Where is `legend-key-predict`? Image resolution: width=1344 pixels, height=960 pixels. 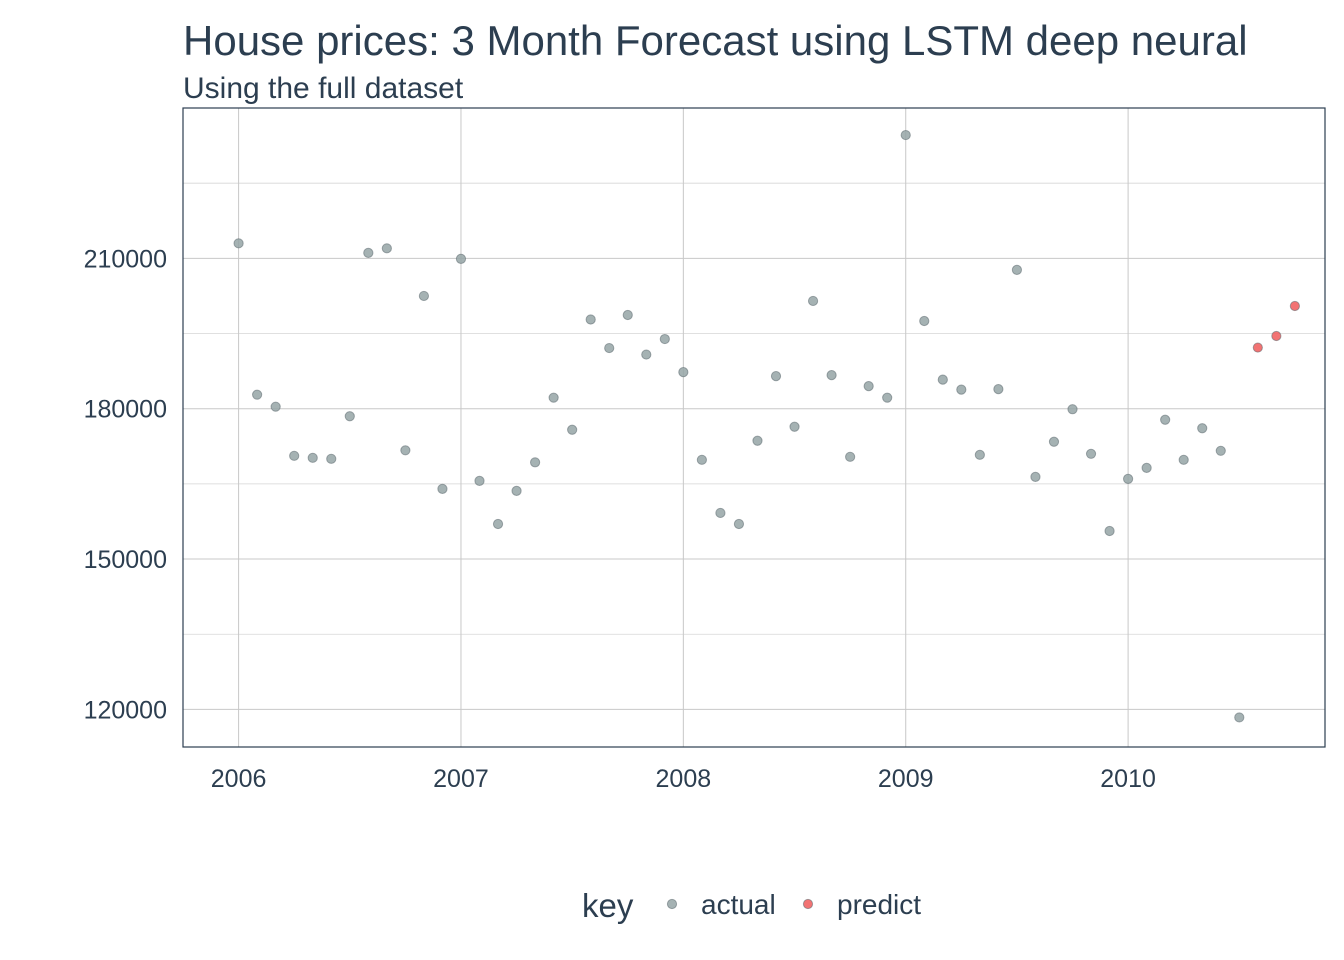
legend-key-predict is located at coordinates (808, 904).